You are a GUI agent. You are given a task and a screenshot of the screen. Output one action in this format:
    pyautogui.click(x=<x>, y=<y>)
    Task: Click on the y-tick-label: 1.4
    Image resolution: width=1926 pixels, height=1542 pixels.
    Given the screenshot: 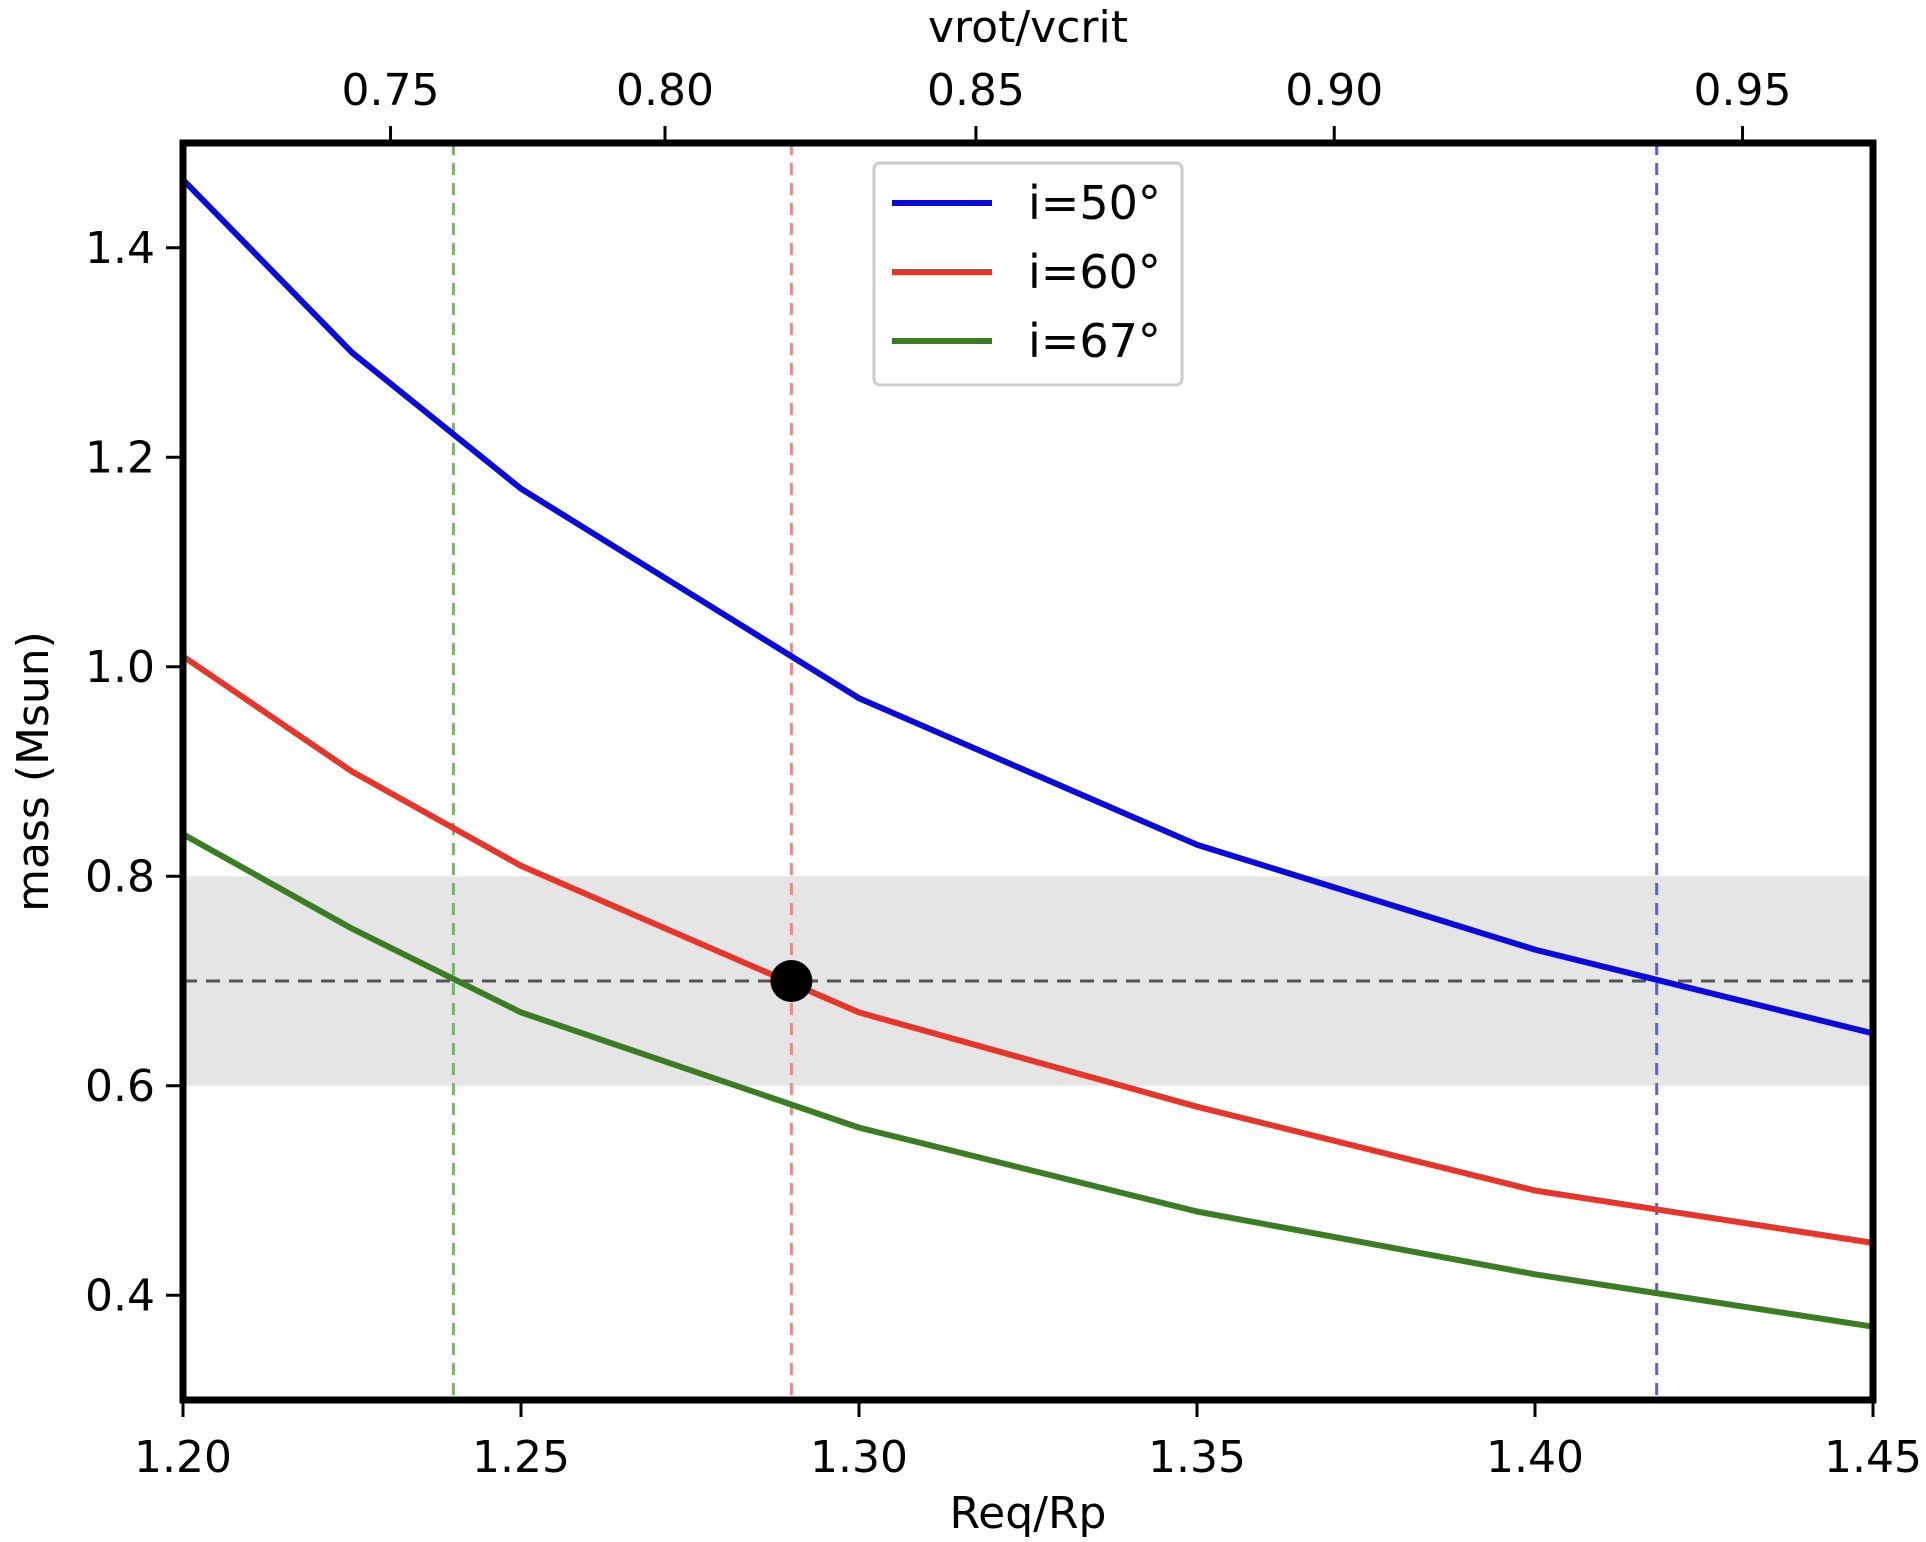 What is the action you would take?
    pyautogui.click(x=120, y=248)
    